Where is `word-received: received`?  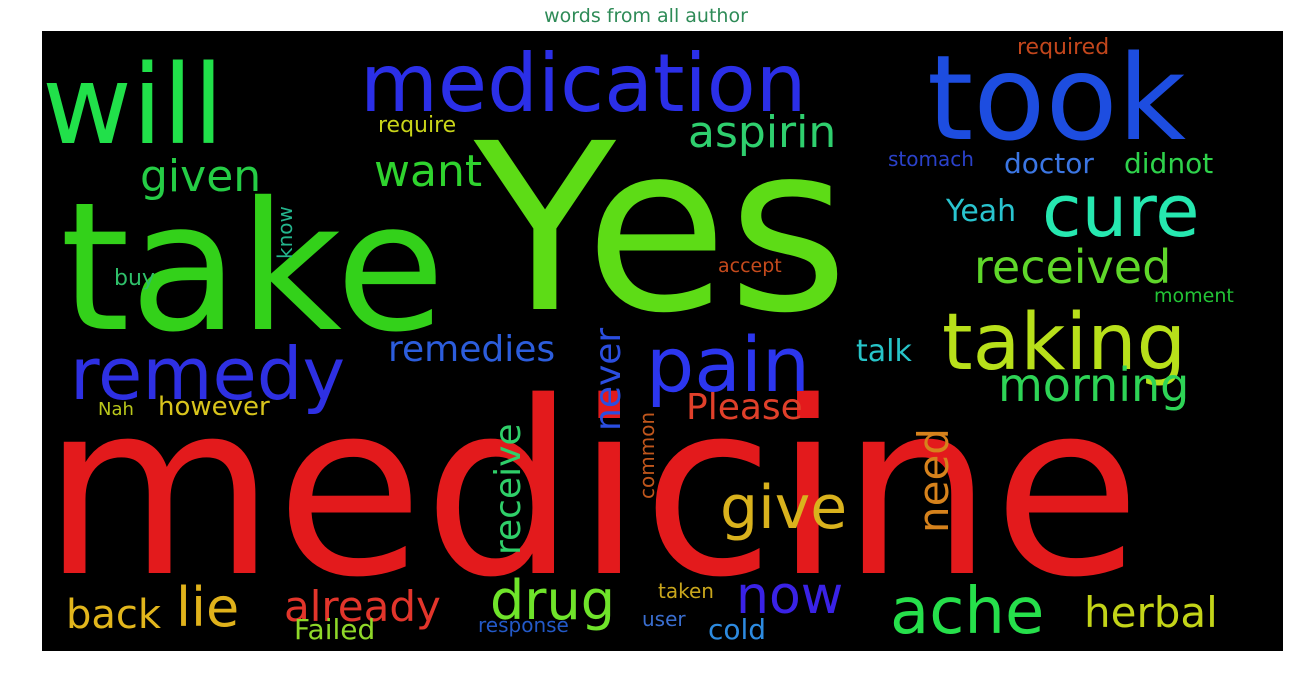 word-received: received is located at coordinates (1072, 267).